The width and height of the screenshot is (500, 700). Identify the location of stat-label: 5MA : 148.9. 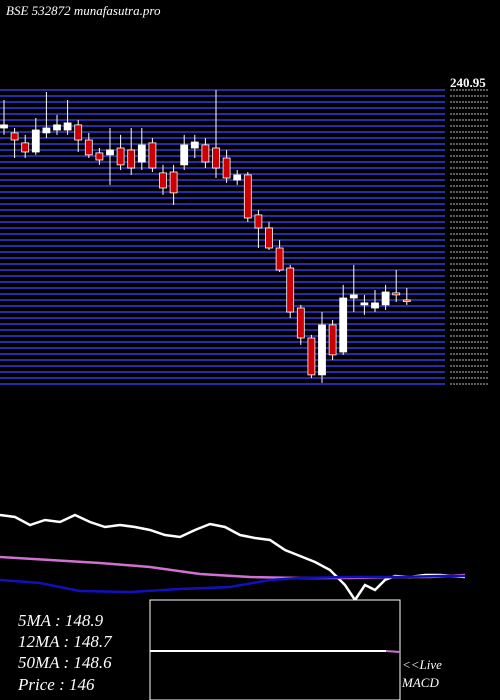
(61, 620).